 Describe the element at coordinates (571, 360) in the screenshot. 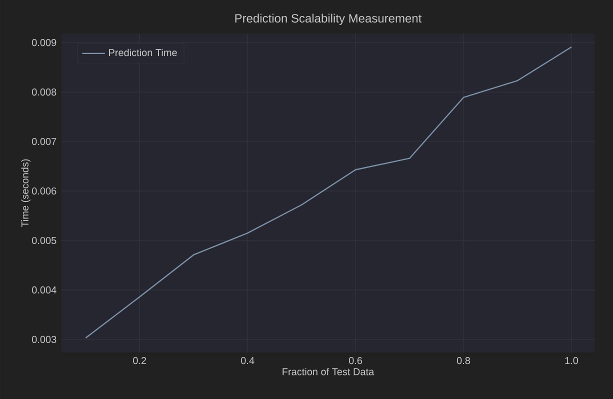

I see `x-tick-label: 1.0` at that location.